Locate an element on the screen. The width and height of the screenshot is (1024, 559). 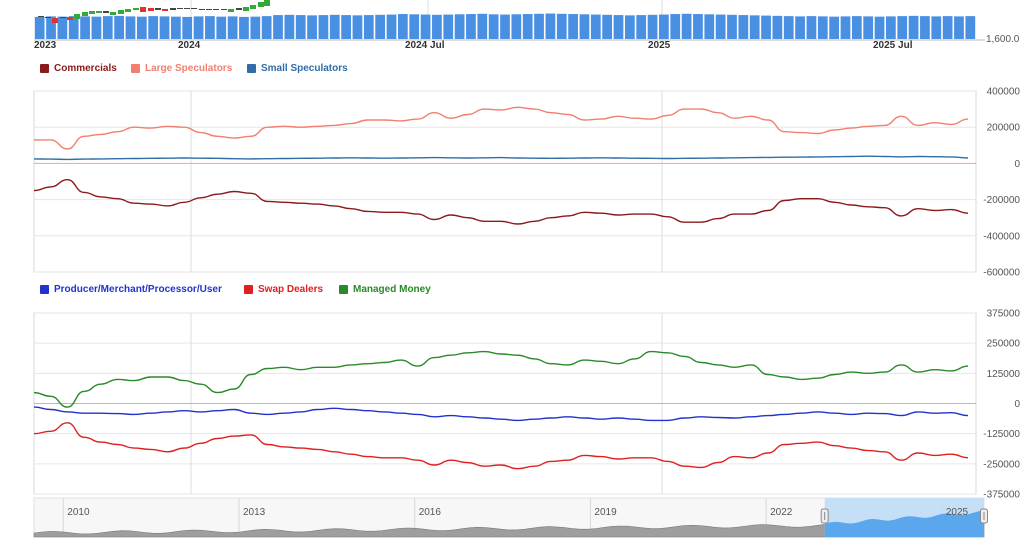
volume-panel is located at coordinates (509, 20).